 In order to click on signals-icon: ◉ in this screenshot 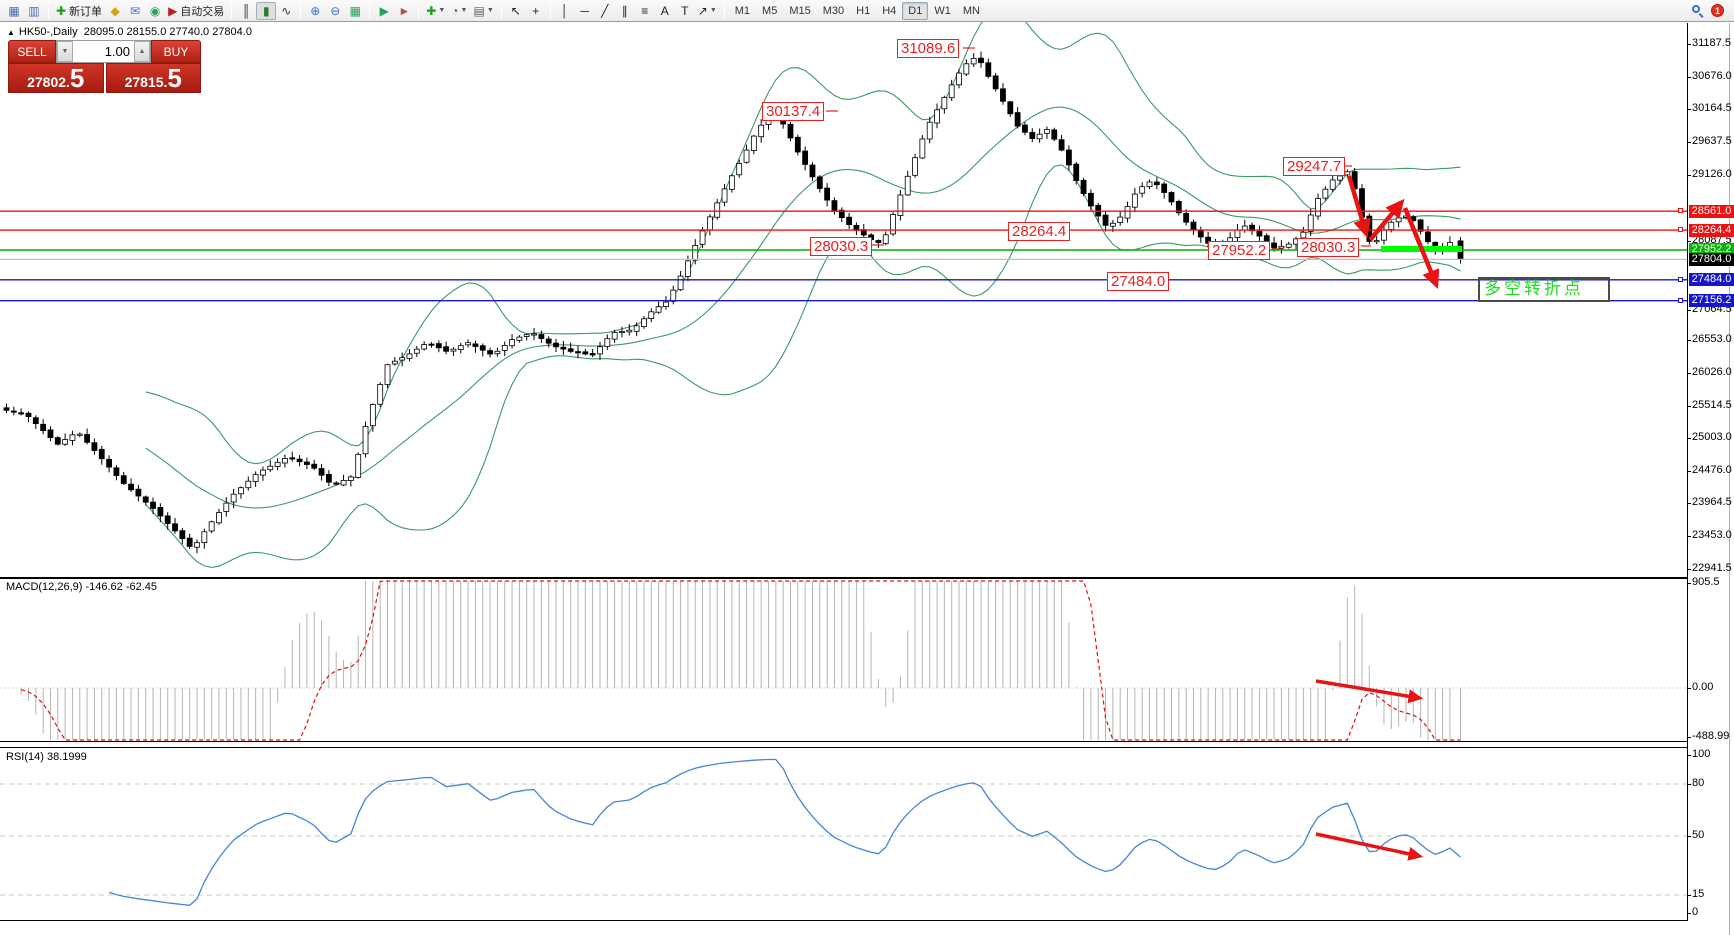, I will do `click(155, 11)`.